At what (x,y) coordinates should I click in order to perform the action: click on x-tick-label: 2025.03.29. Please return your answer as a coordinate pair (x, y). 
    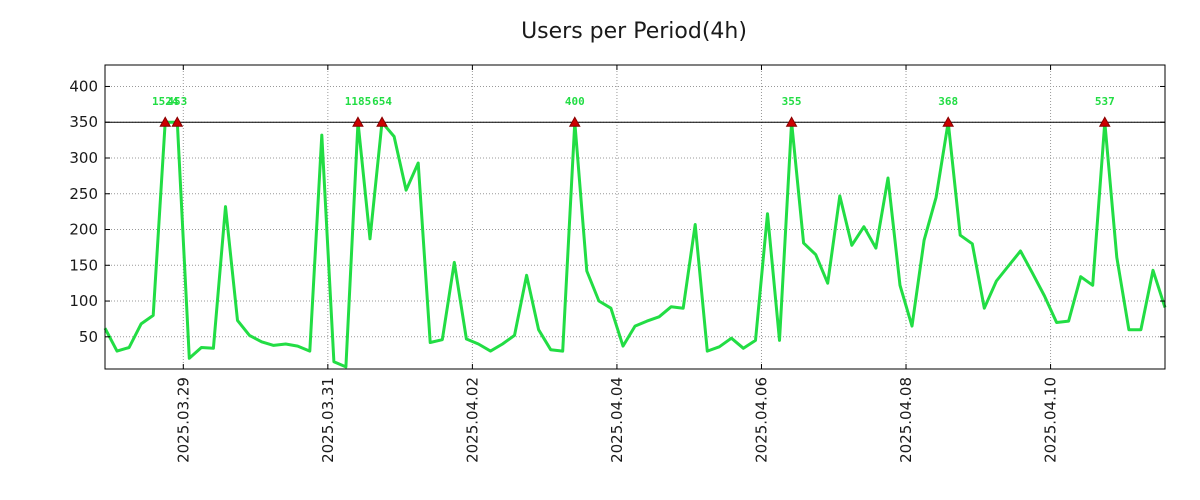
    Looking at the image, I should click on (183, 420).